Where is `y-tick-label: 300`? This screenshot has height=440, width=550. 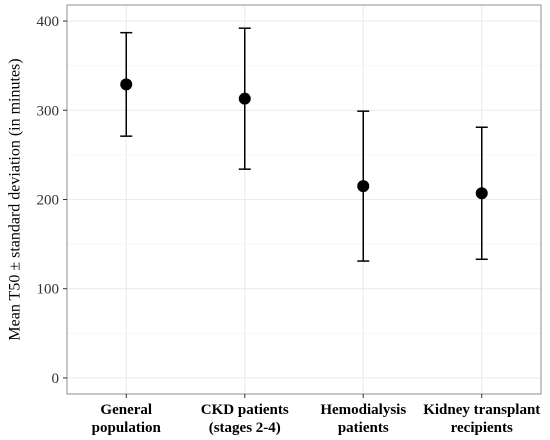
y-tick-label: 300 is located at coordinates (48, 111).